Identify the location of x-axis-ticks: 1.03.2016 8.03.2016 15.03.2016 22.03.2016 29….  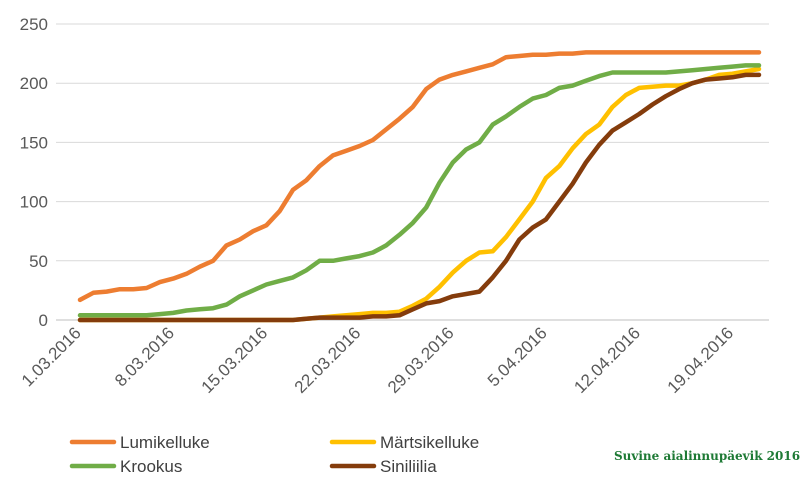
(377, 360).